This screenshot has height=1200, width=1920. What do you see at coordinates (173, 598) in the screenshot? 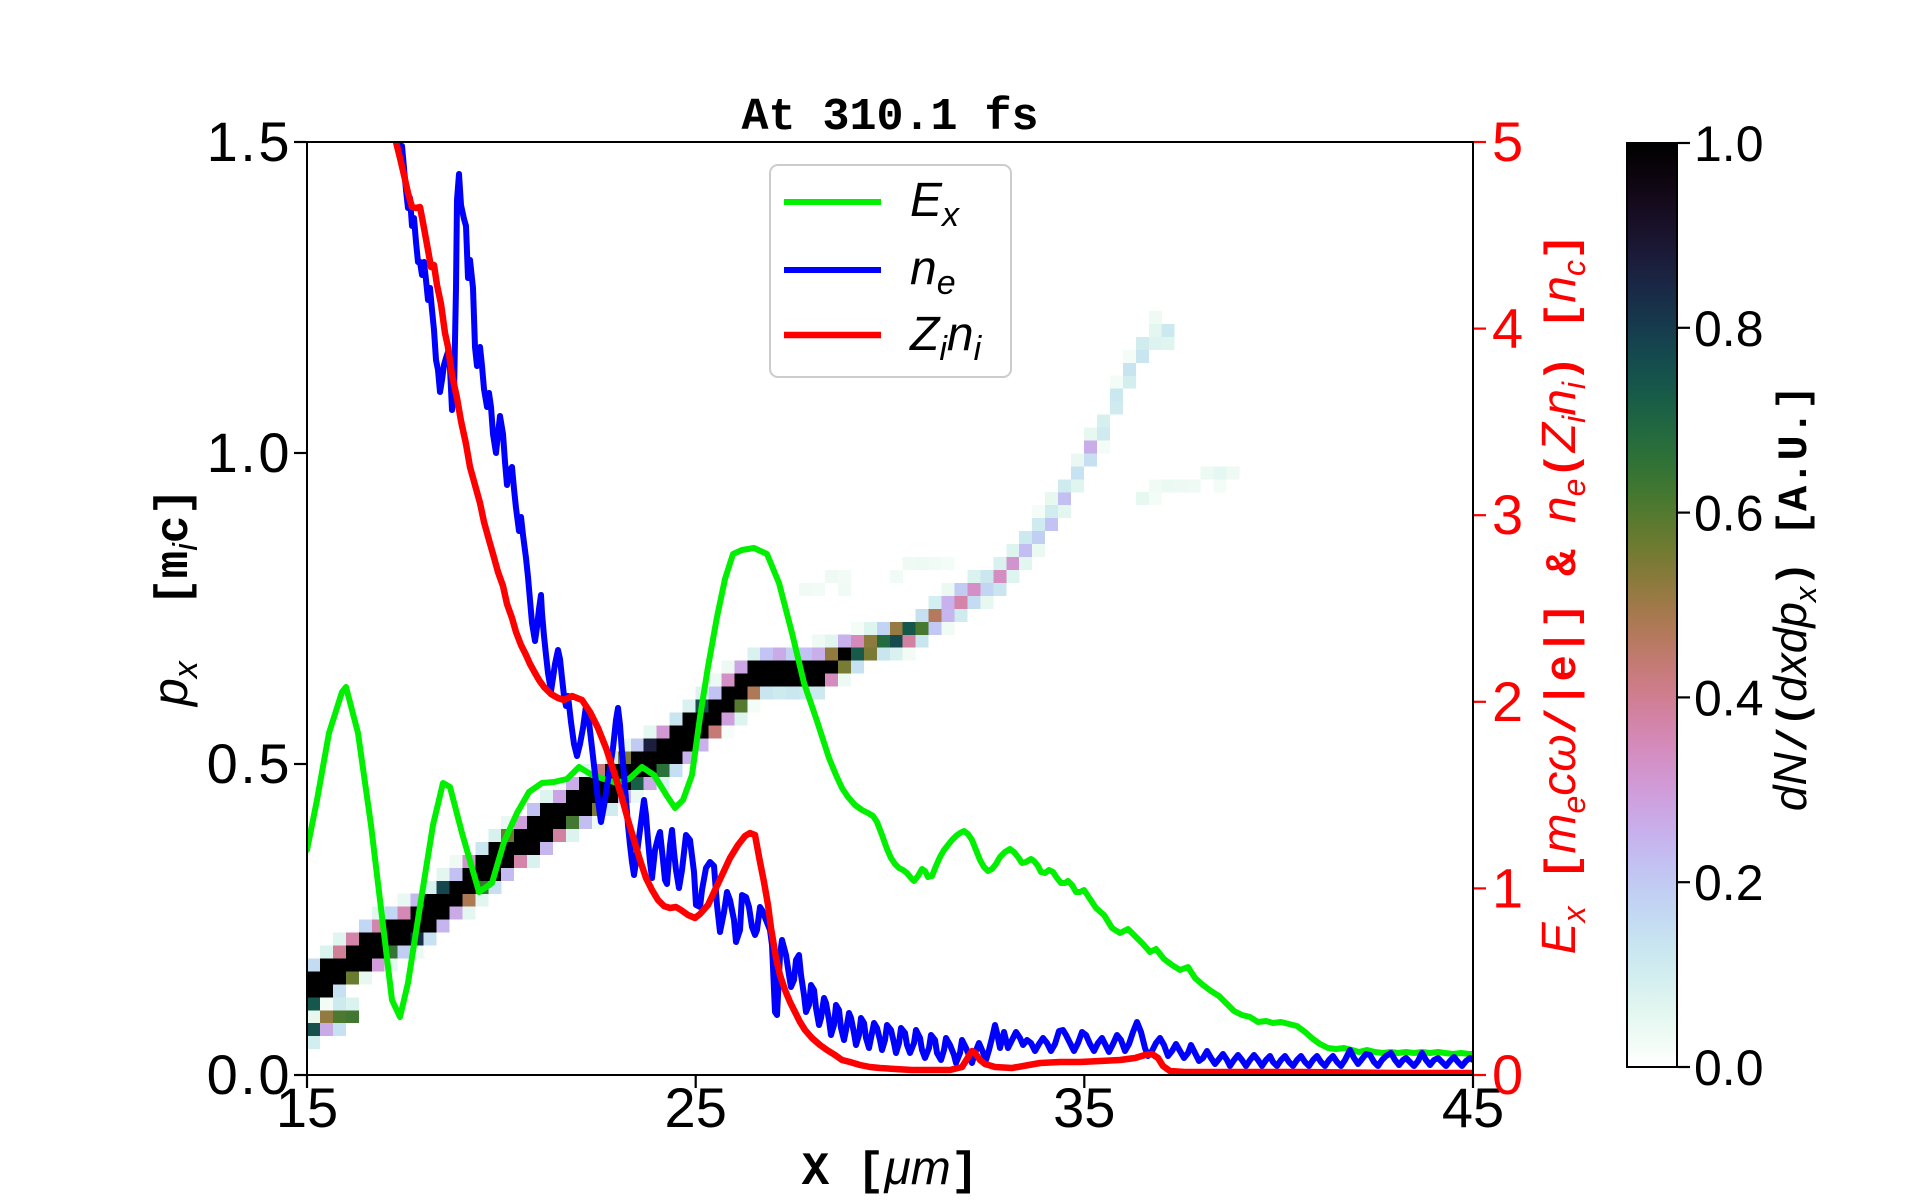
I see `svg-text: px [mic]` at bounding box center [173, 598].